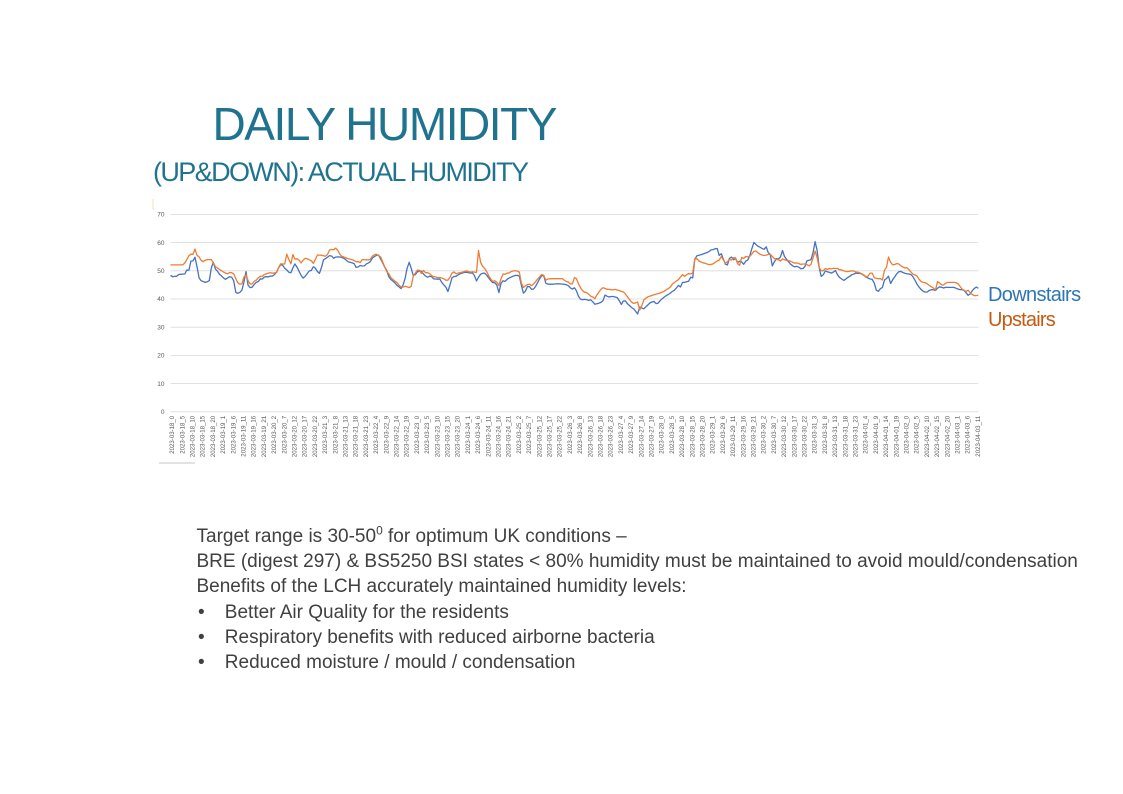 This screenshot has width=1123, height=794. Describe the element at coordinates (774, 434) in the screenshot. I see `svg-text: 2023-03-30_7` at that location.